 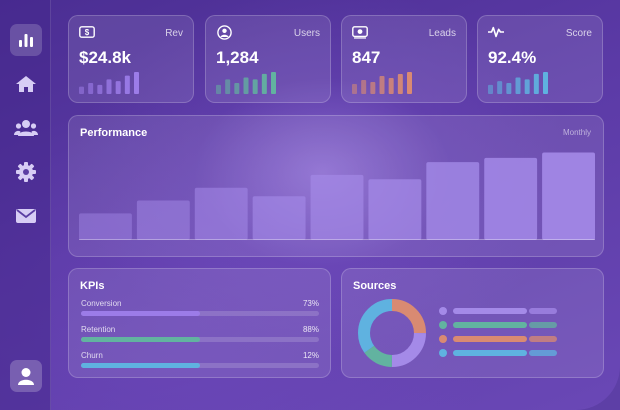 I want to click on stat-label: Score, so click(x=578, y=33).